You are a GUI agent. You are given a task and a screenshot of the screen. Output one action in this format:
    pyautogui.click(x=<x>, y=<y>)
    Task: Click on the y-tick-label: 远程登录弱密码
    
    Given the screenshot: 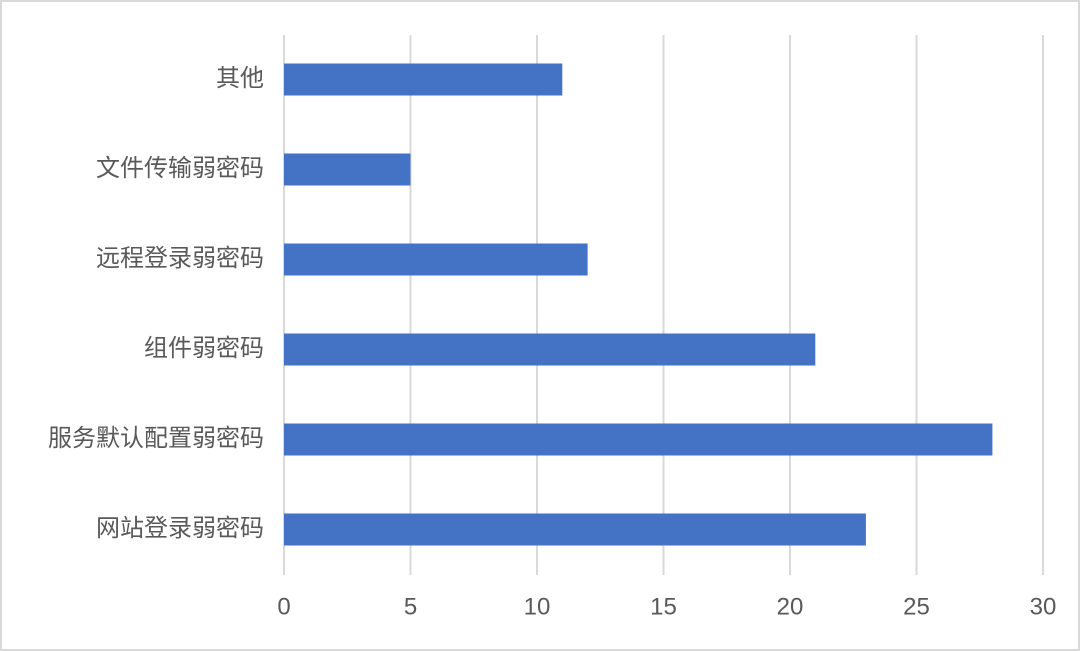 What is the action you would take?
    pyautogui.click(x=180, y=258)
    